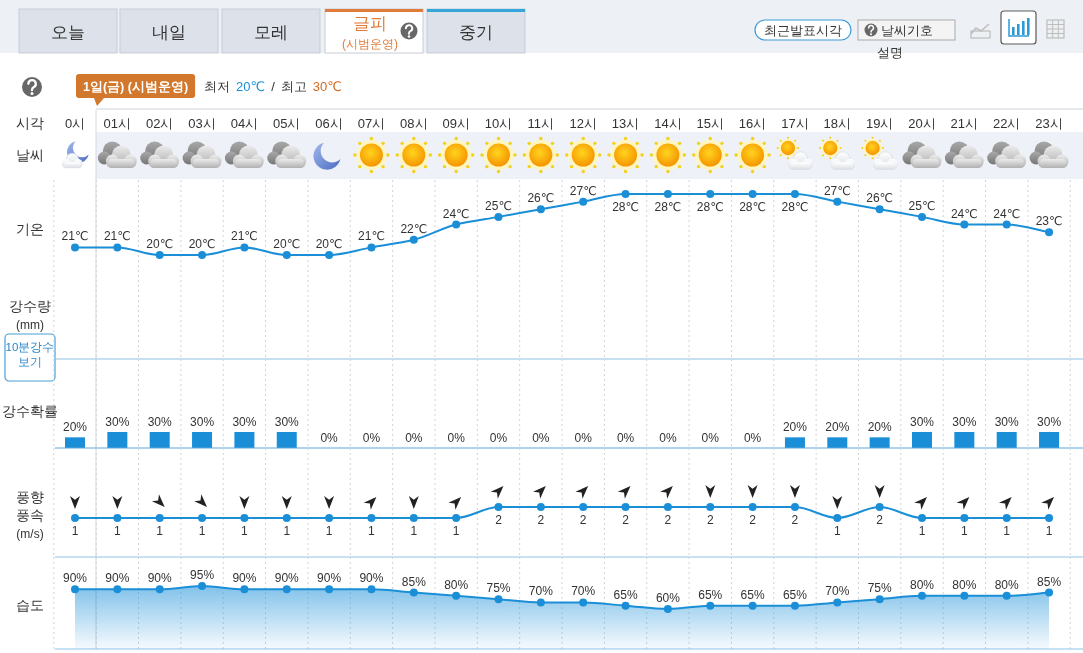 The width and height of the screenshot is (1083, 653). What do you see at coordinates (414, 123) in the screenshot?
I see `x-tick-label: 08시` at bounding box center [414, 123].